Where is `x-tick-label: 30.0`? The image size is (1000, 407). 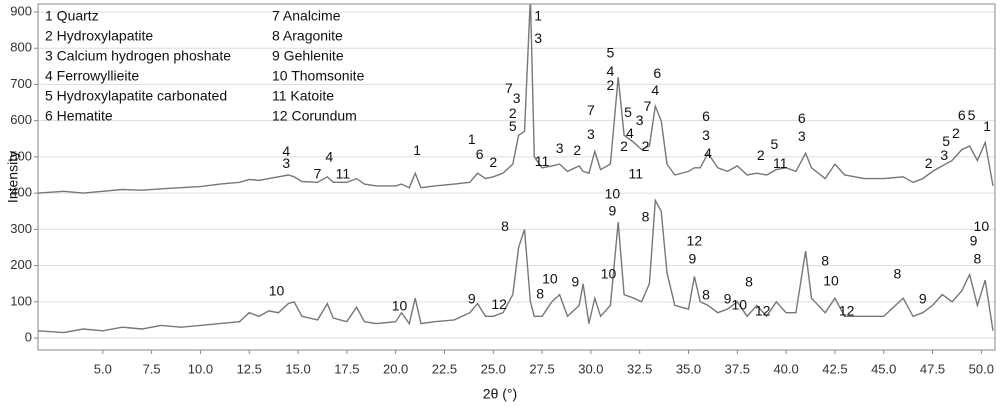
x-tick-label: 30.0 is located at coordinates (590, 368).